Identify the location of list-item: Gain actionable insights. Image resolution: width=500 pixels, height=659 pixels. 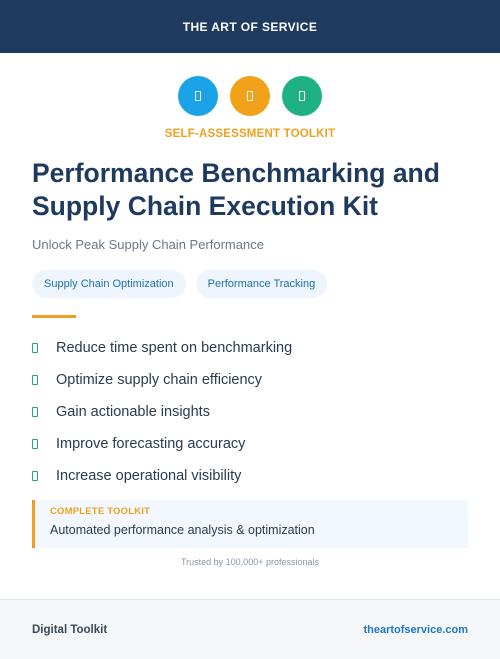
(162, 412).